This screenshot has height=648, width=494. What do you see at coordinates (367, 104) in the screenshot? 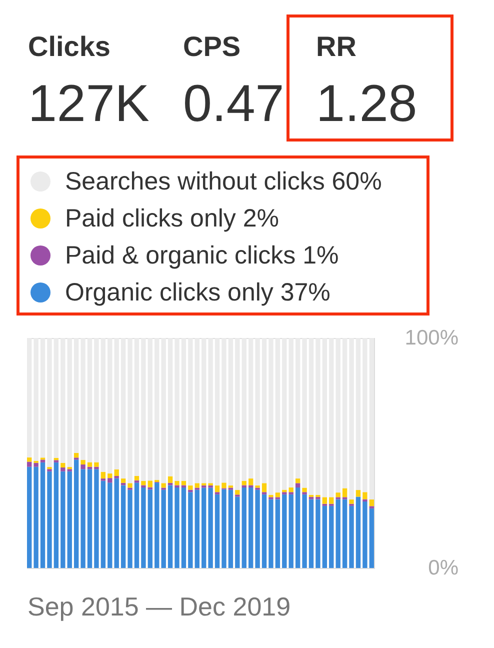
I see `text: 1.28` at bounding box center [367, 104].